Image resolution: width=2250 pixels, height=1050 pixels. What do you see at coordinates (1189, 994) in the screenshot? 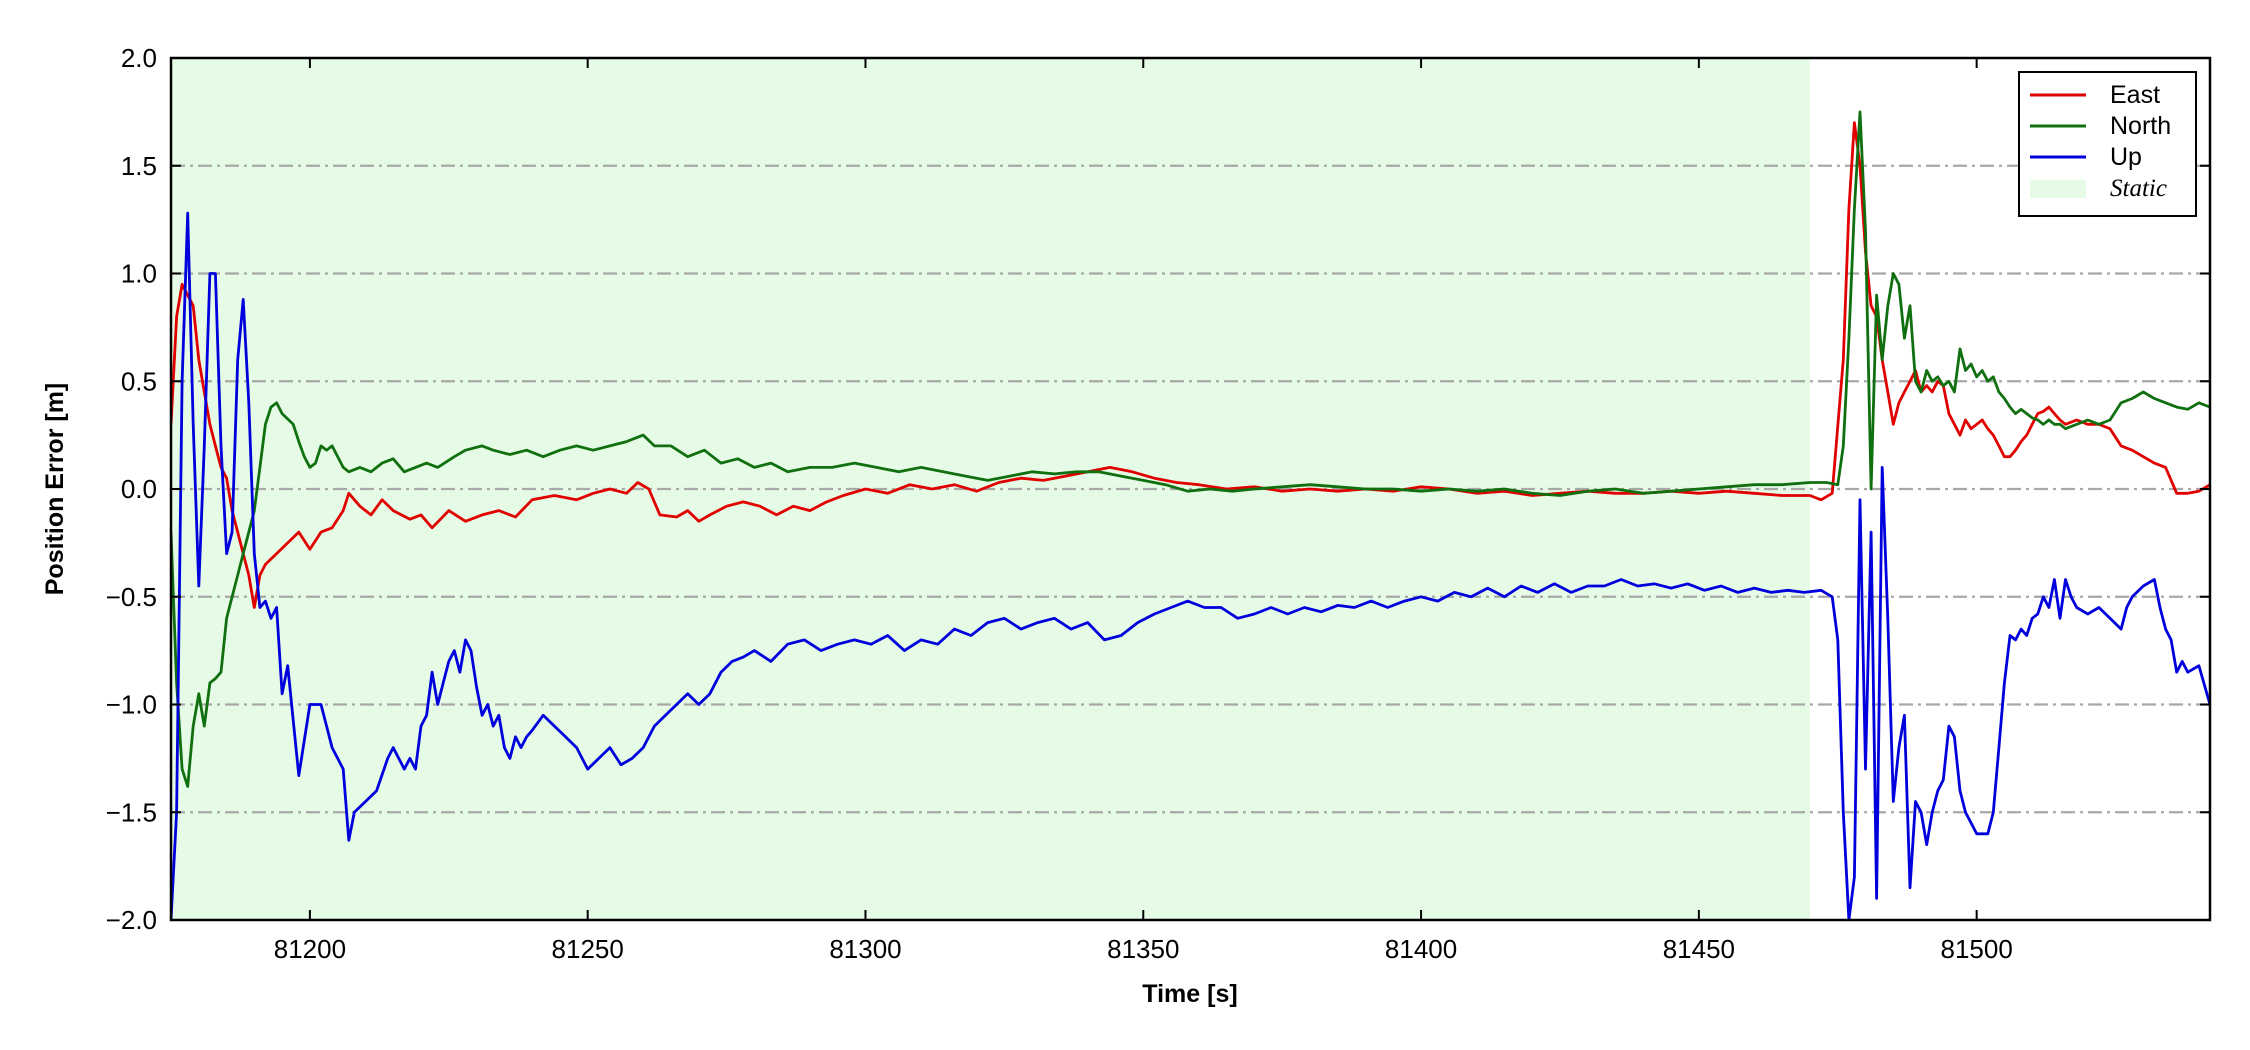
I see `x-axis-label: Time [s]` at bounding box center [1189, 994].